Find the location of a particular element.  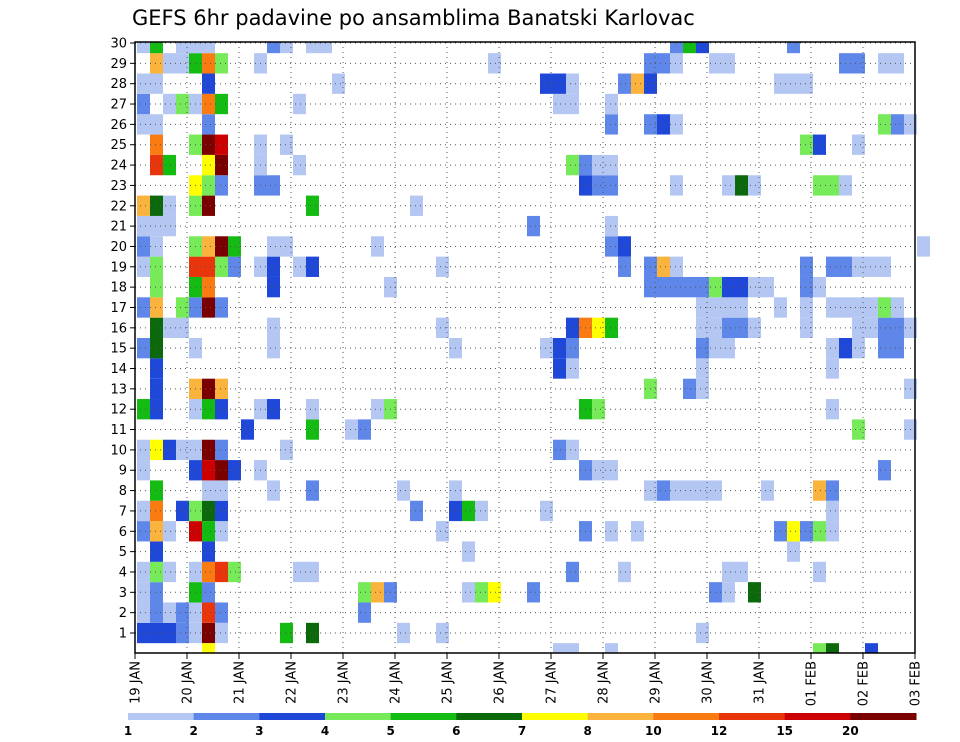

x-tick-label: 20 JAN is located at coordinates (188, 682).